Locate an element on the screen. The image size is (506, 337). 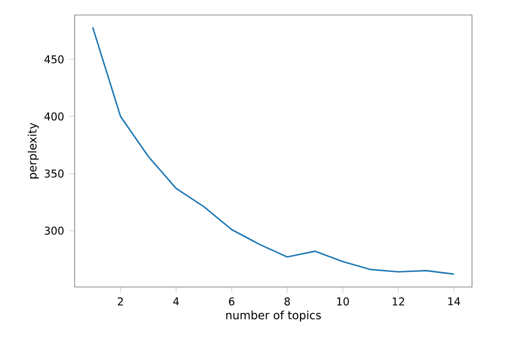
y-tick-label: 400 is located at coordinates (54, 116).